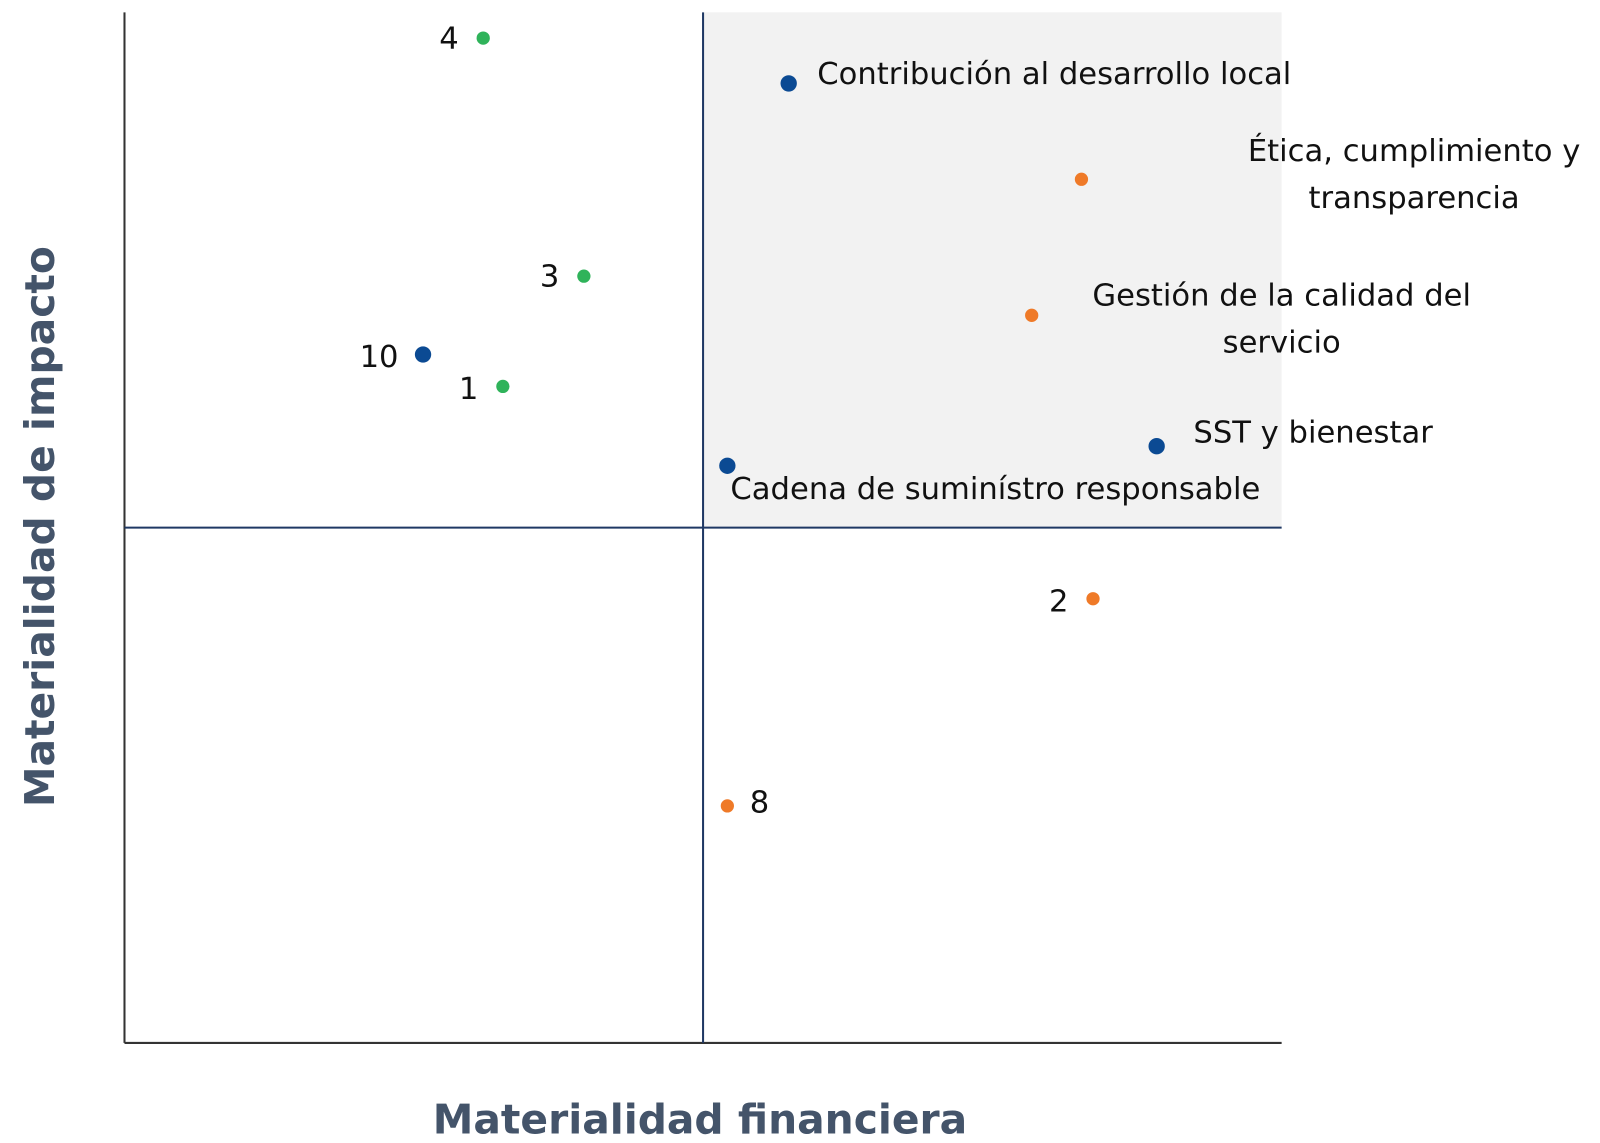  I want to click on x-axis-title: Materialidad financiera, so click(700, 1119).